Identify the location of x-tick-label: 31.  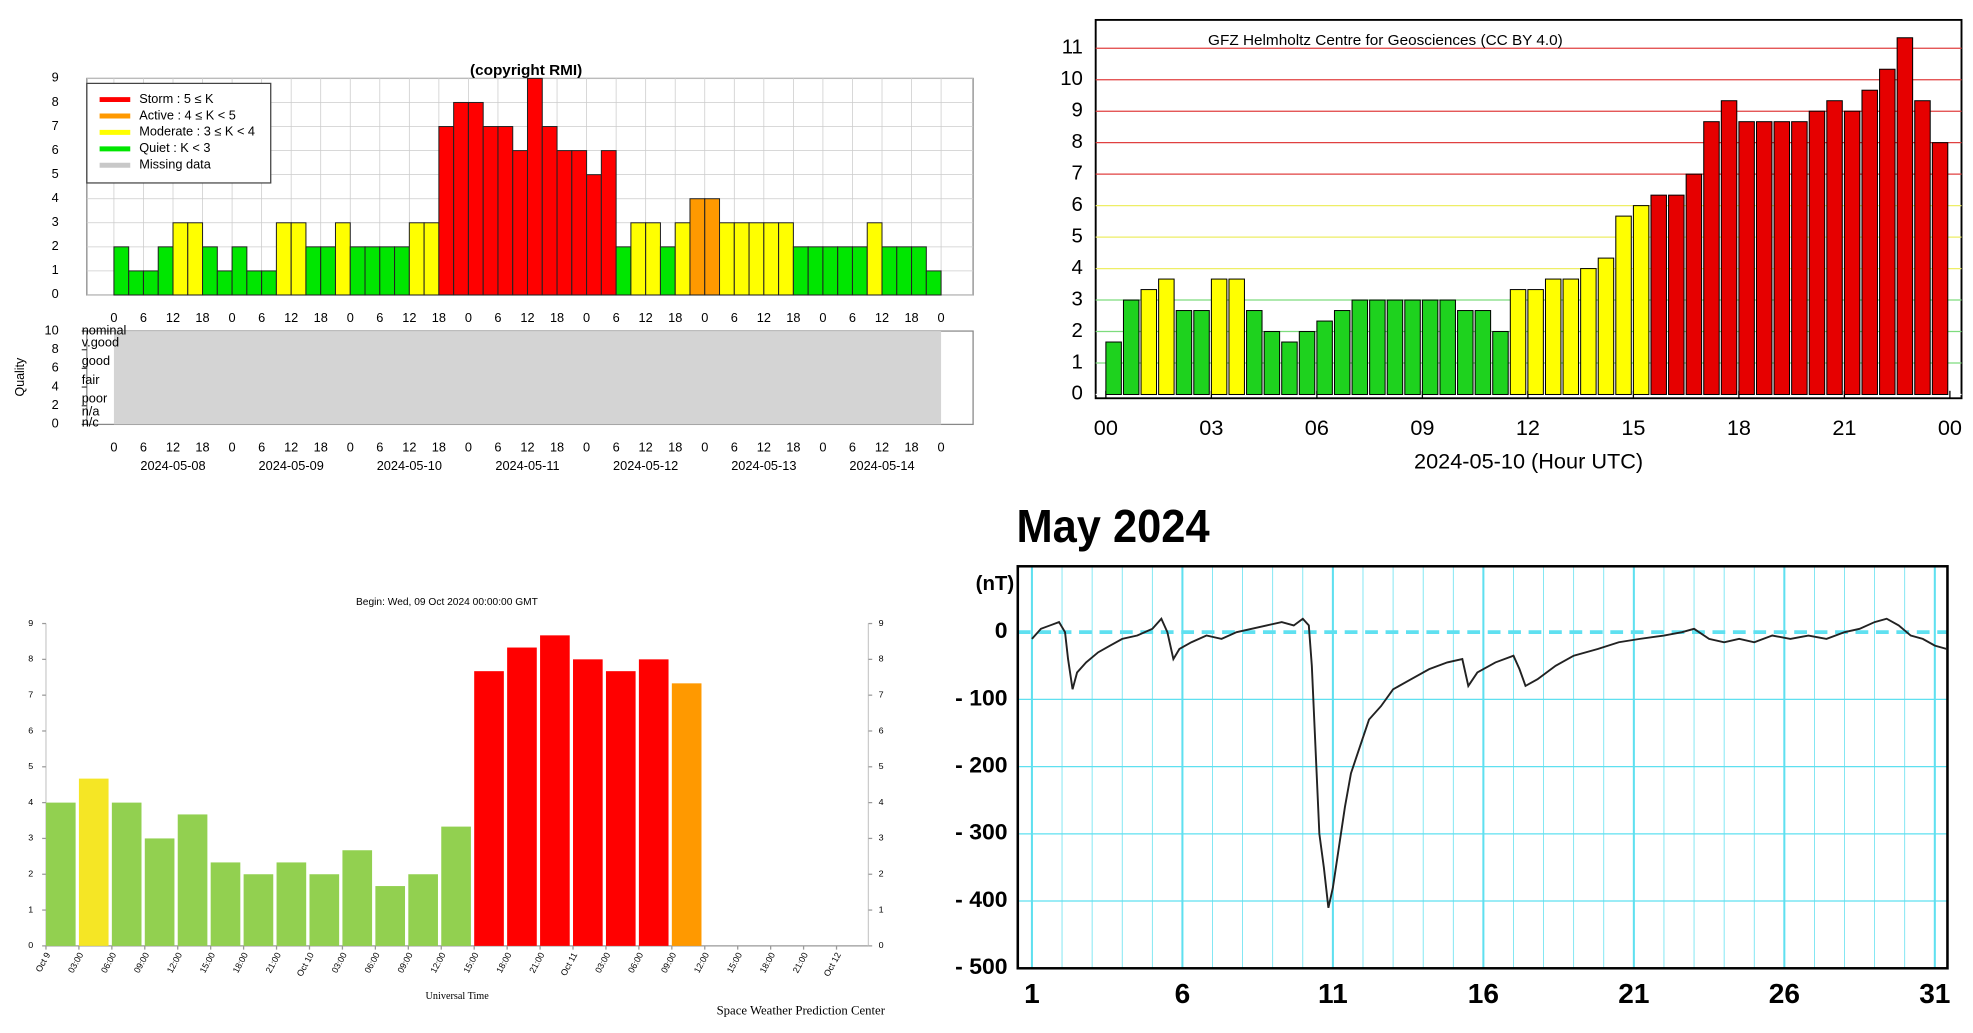
(1934, 993).